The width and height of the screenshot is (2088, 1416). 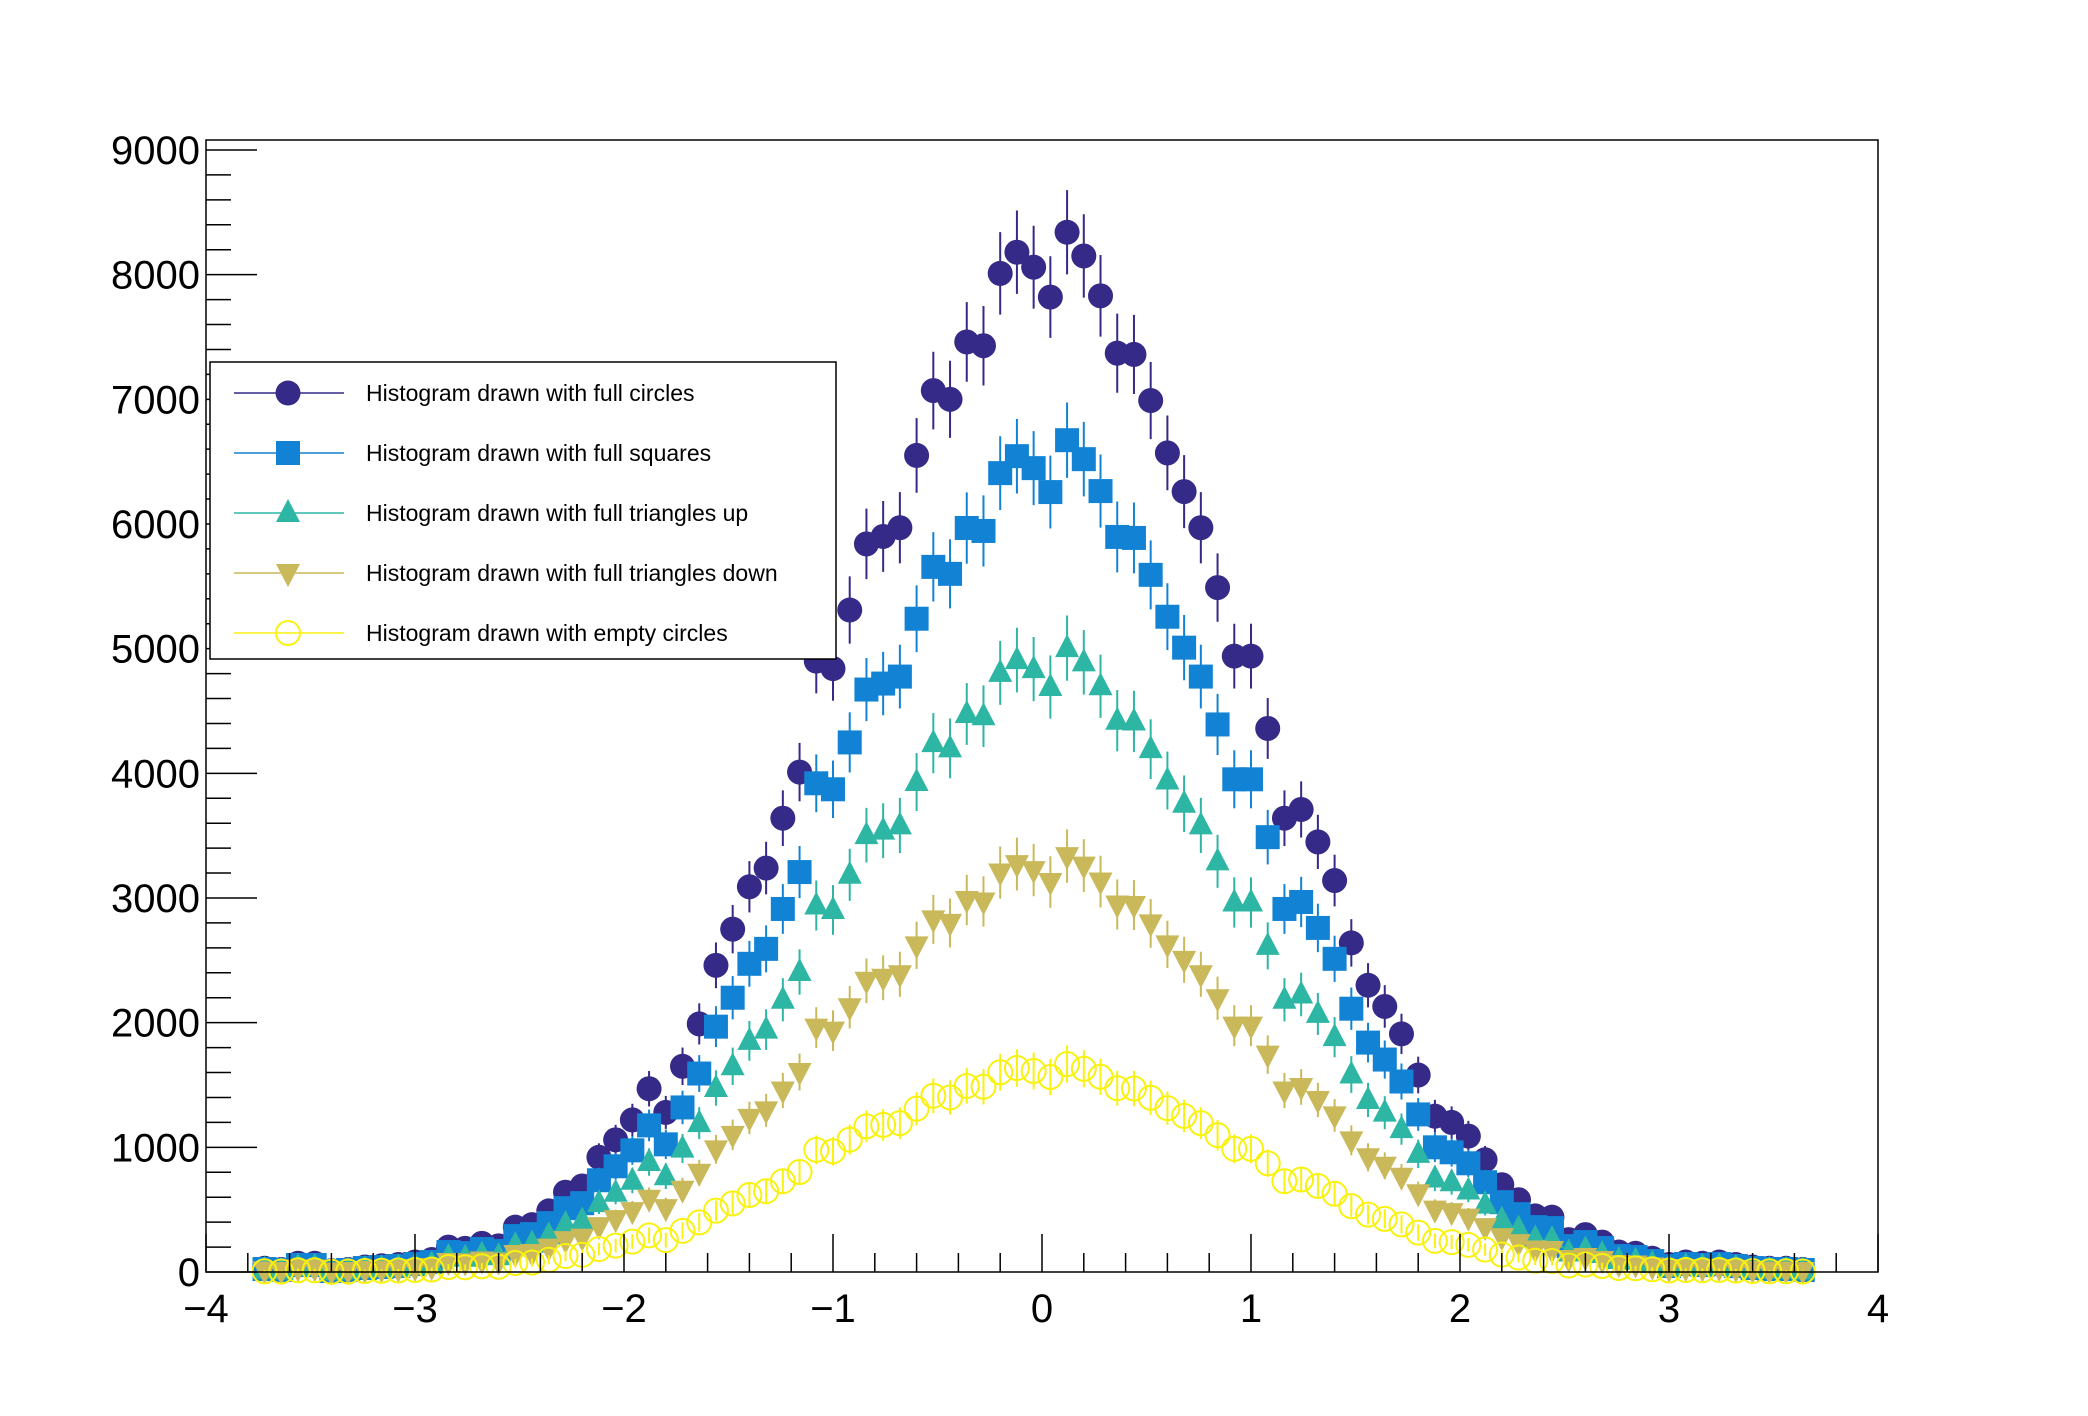 I want to click on y-tick-label: 3000, so click(x=155, y=899).